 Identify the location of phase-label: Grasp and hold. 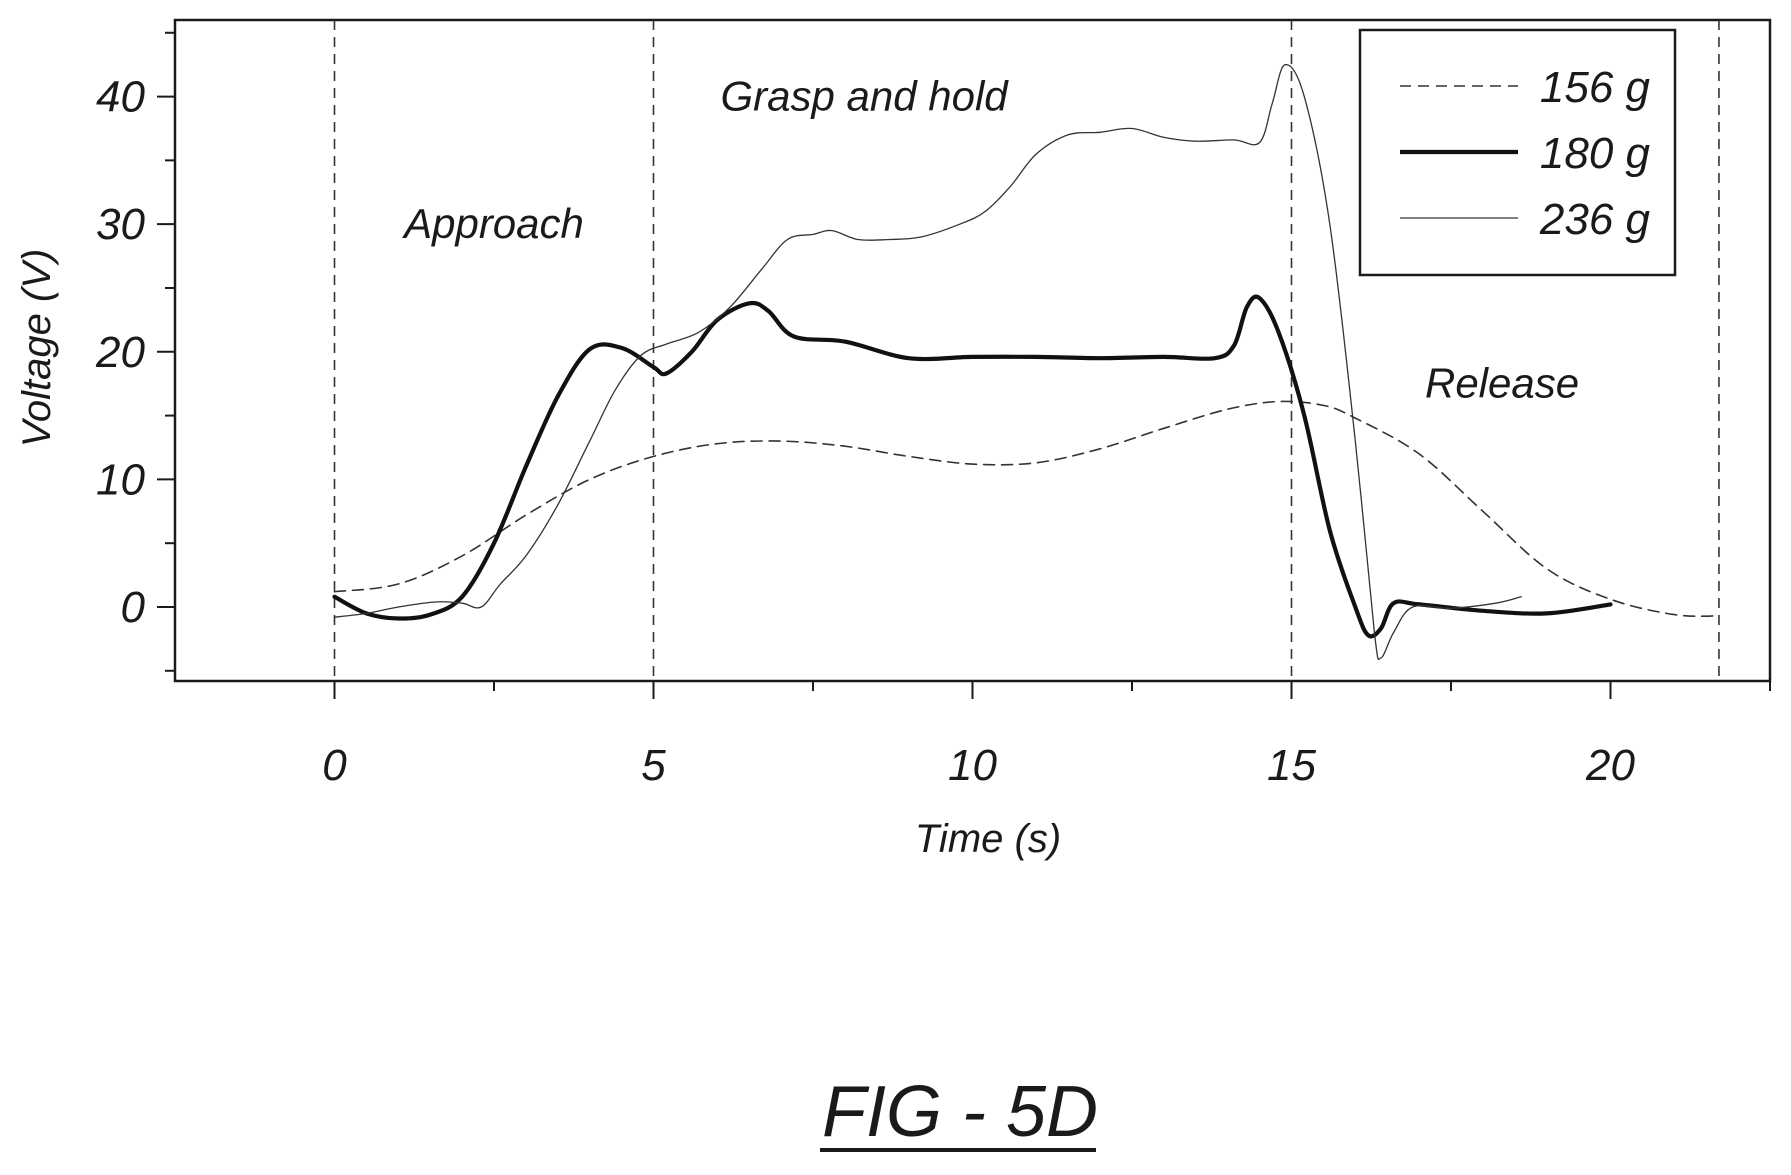
(864, 96).